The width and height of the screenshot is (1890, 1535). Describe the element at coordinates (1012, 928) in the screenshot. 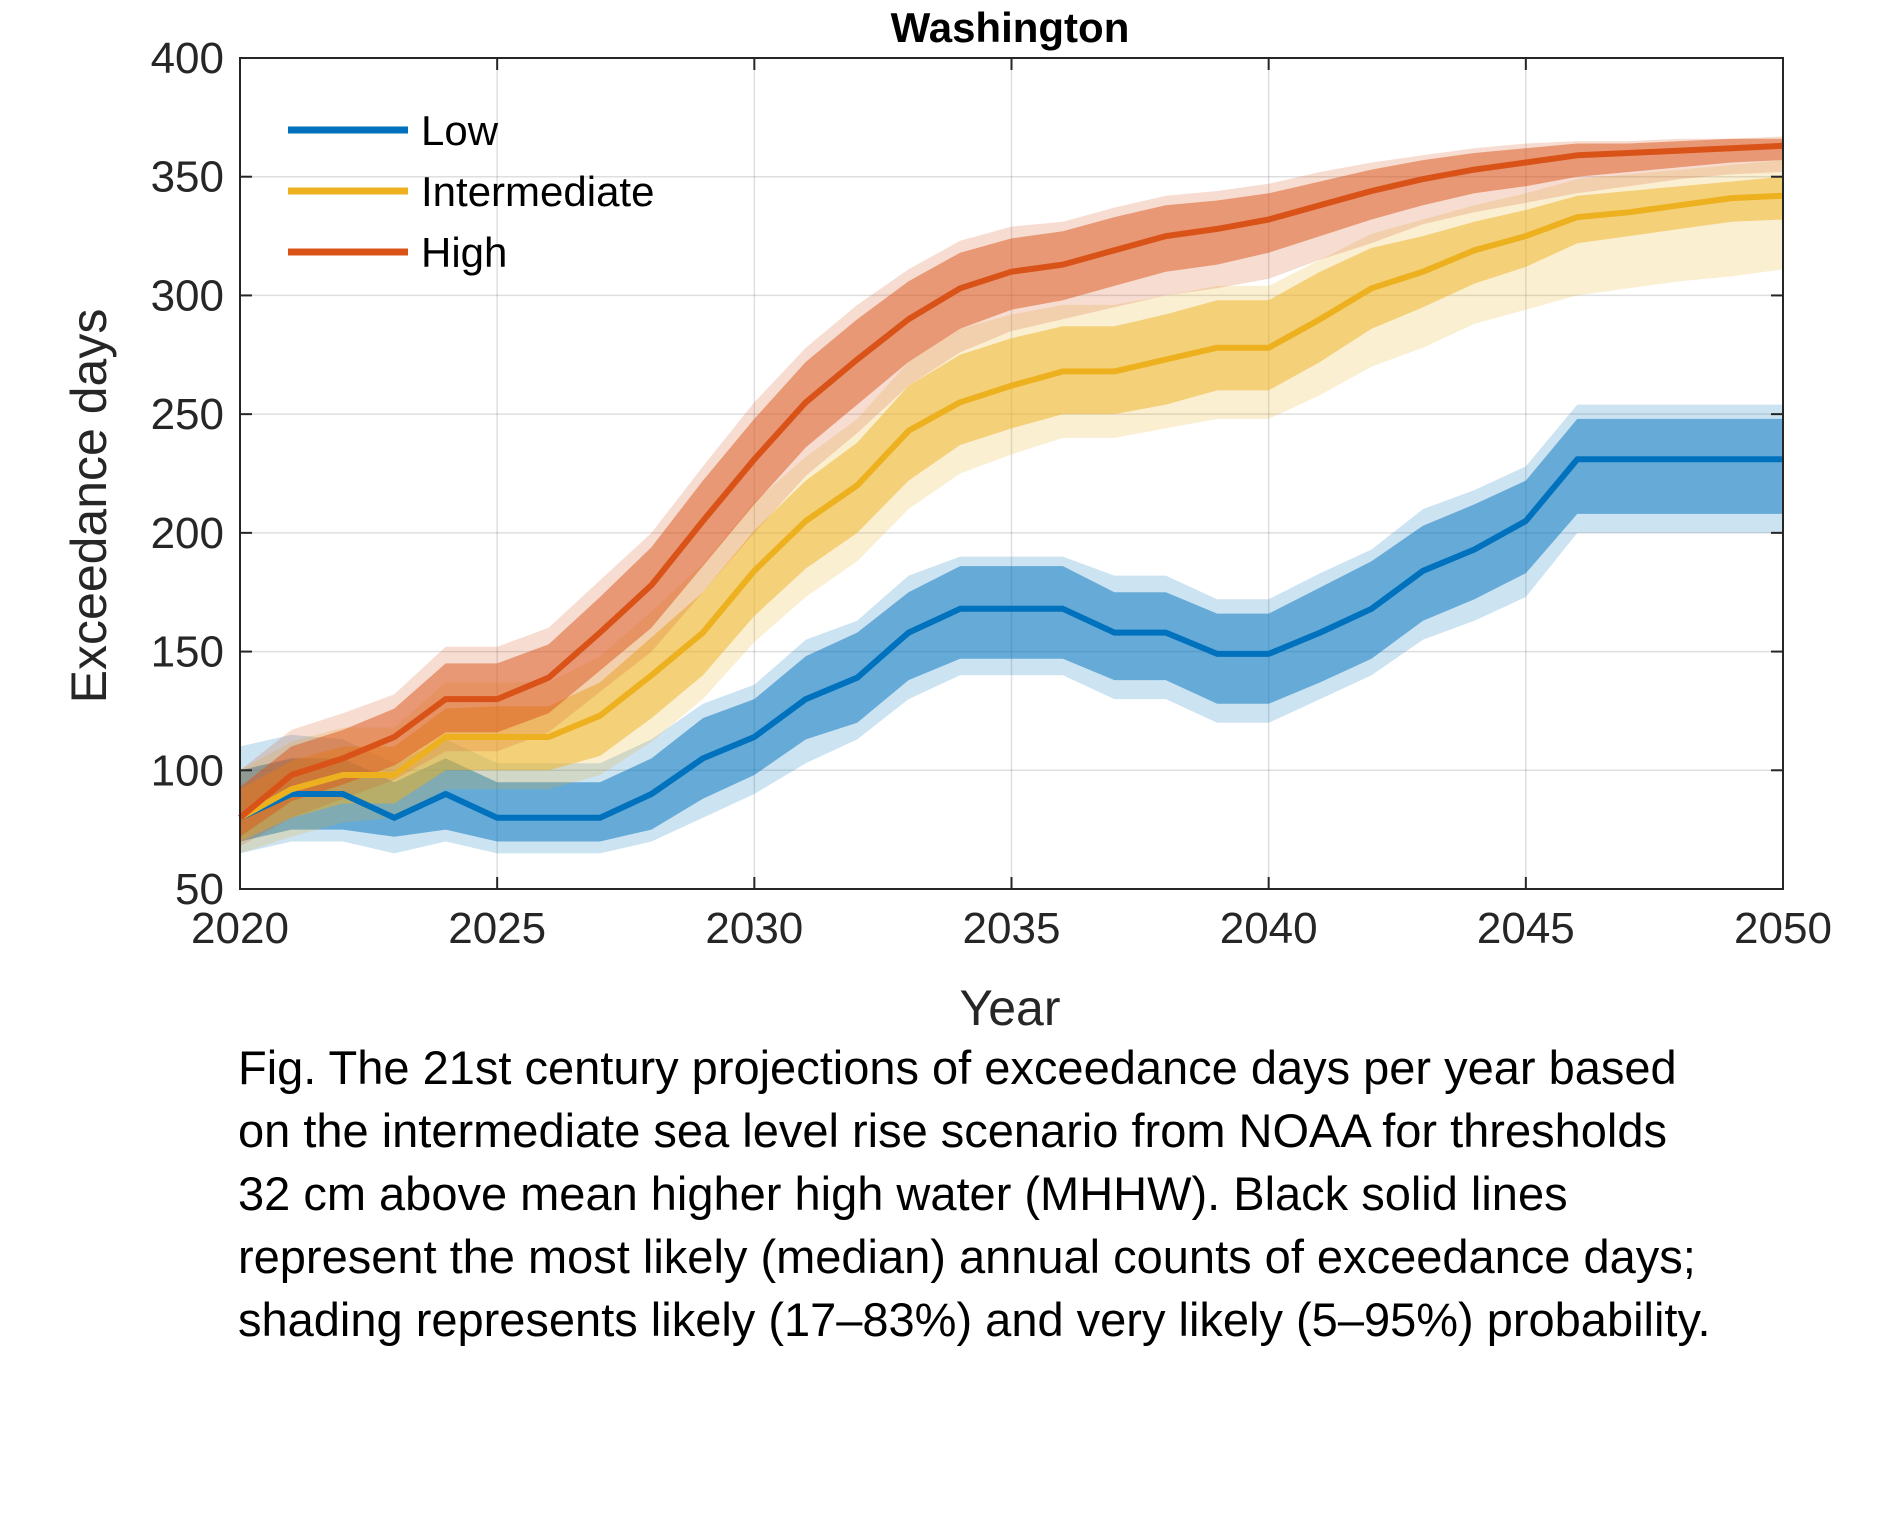

I see `x-tick-label: 2035` at that location.